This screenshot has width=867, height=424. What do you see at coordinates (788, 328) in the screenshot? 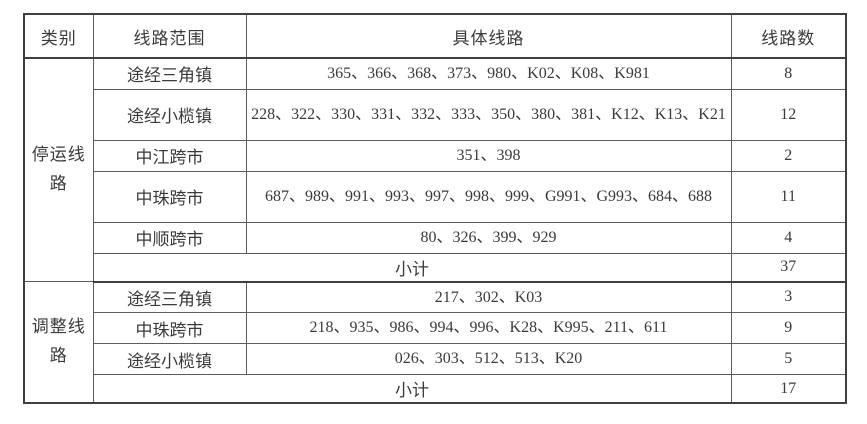
I see `count-cell: 9` at bounding box center [788, 328].